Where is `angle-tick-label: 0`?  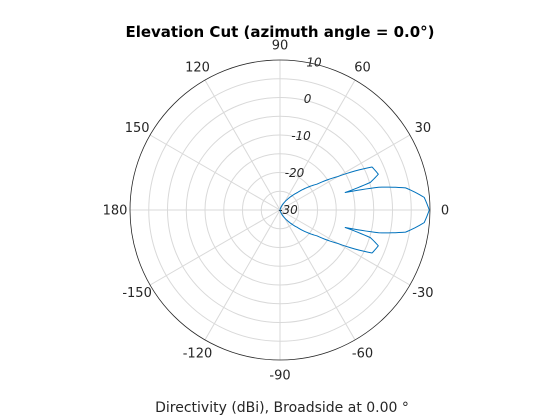 angle-tick-label: 0 is located at coordinates (445, 211).